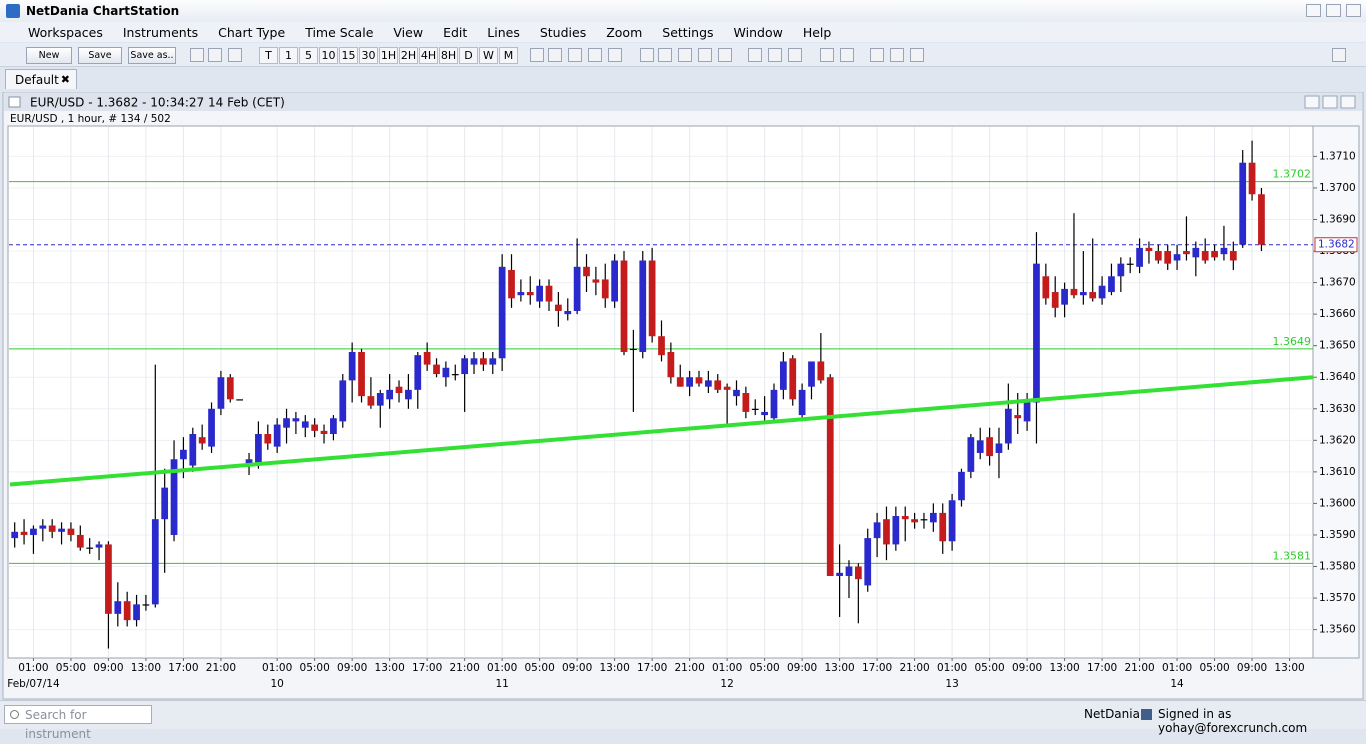 Image resolution: width=1366 pixels, height=744 pixels. Describe the element at coordinates (688, 32) in the screenshot. I see `menu-item: Settings` at that location.